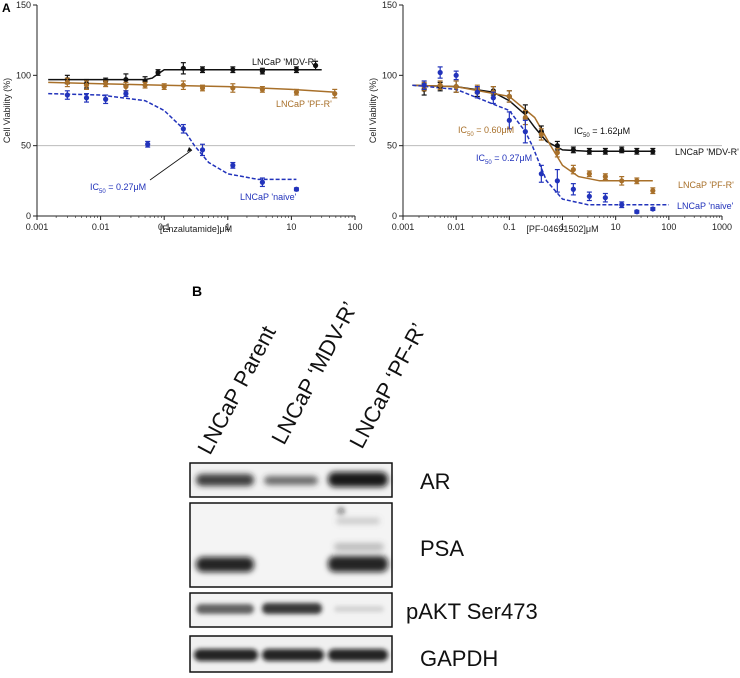 This screenshot has width=740, height=678. I want to click on bands-ar, so click(292, 479).